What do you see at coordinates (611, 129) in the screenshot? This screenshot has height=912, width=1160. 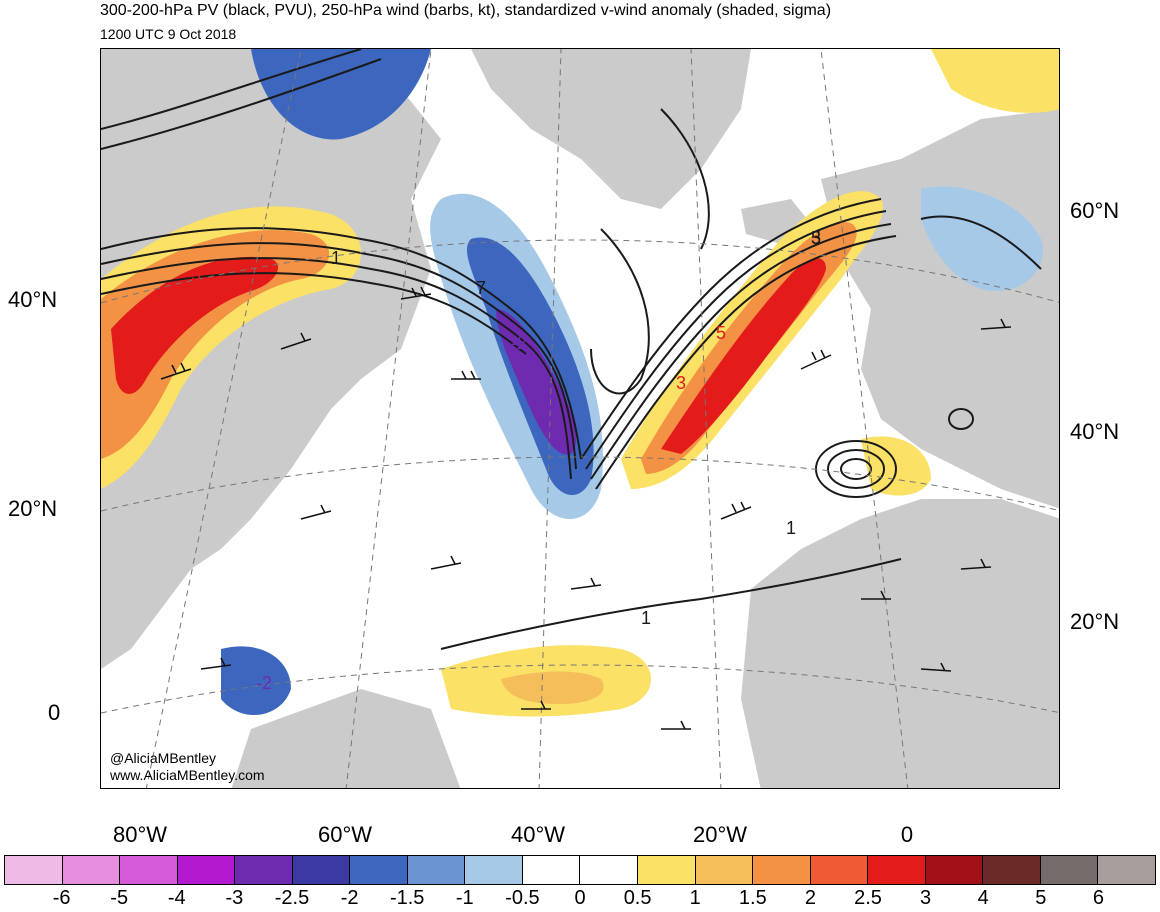 I see `greenland-land` at bounding box center [611, 129].